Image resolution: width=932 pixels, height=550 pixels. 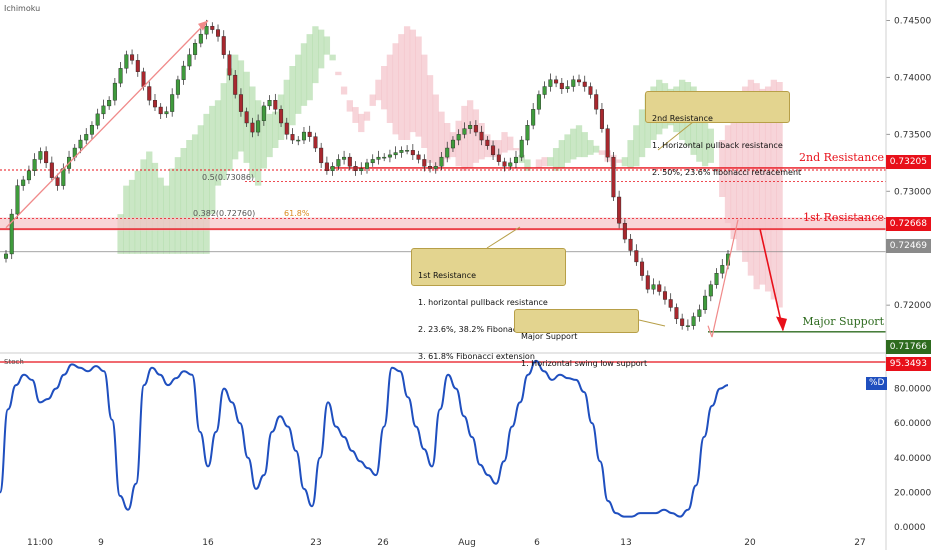 I want to click on x-tick-label: 20, so click(x=750, y=543).